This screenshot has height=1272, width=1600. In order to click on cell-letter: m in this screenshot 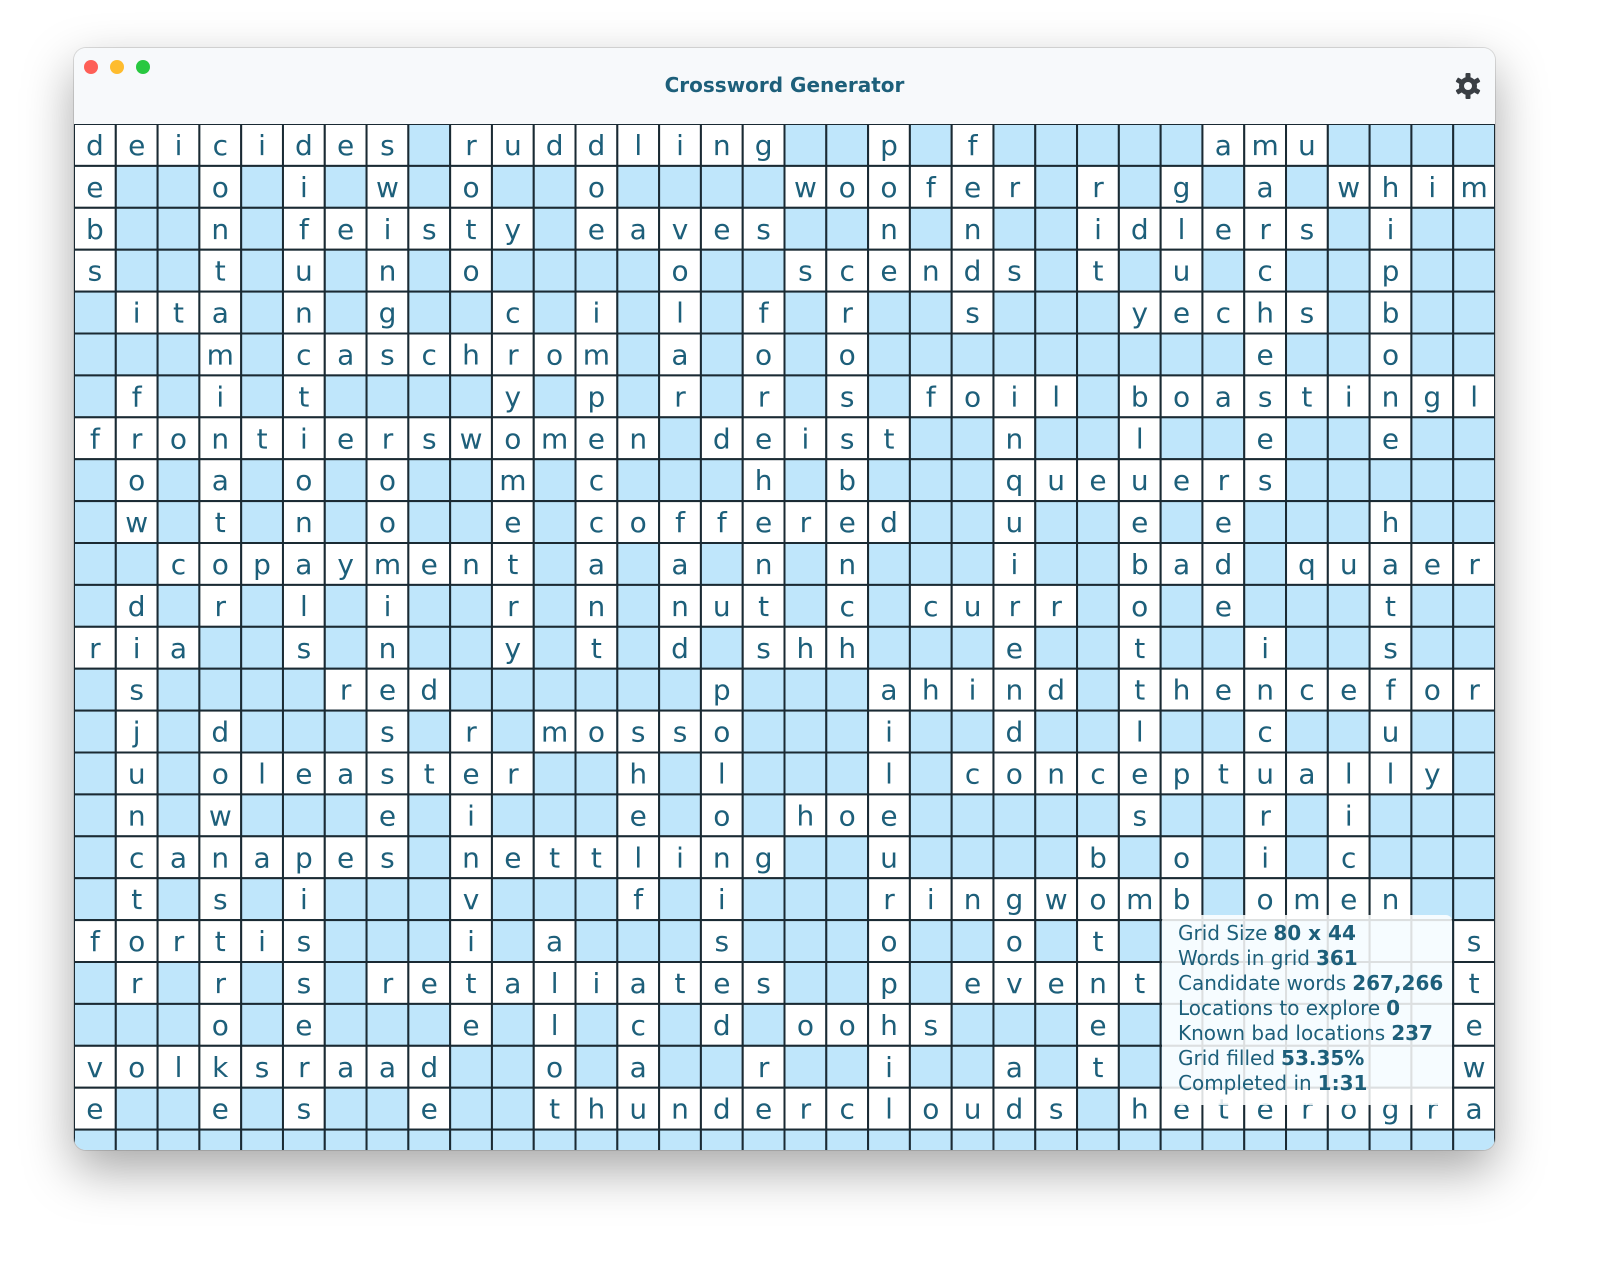, I will do `click(512, 480)`.